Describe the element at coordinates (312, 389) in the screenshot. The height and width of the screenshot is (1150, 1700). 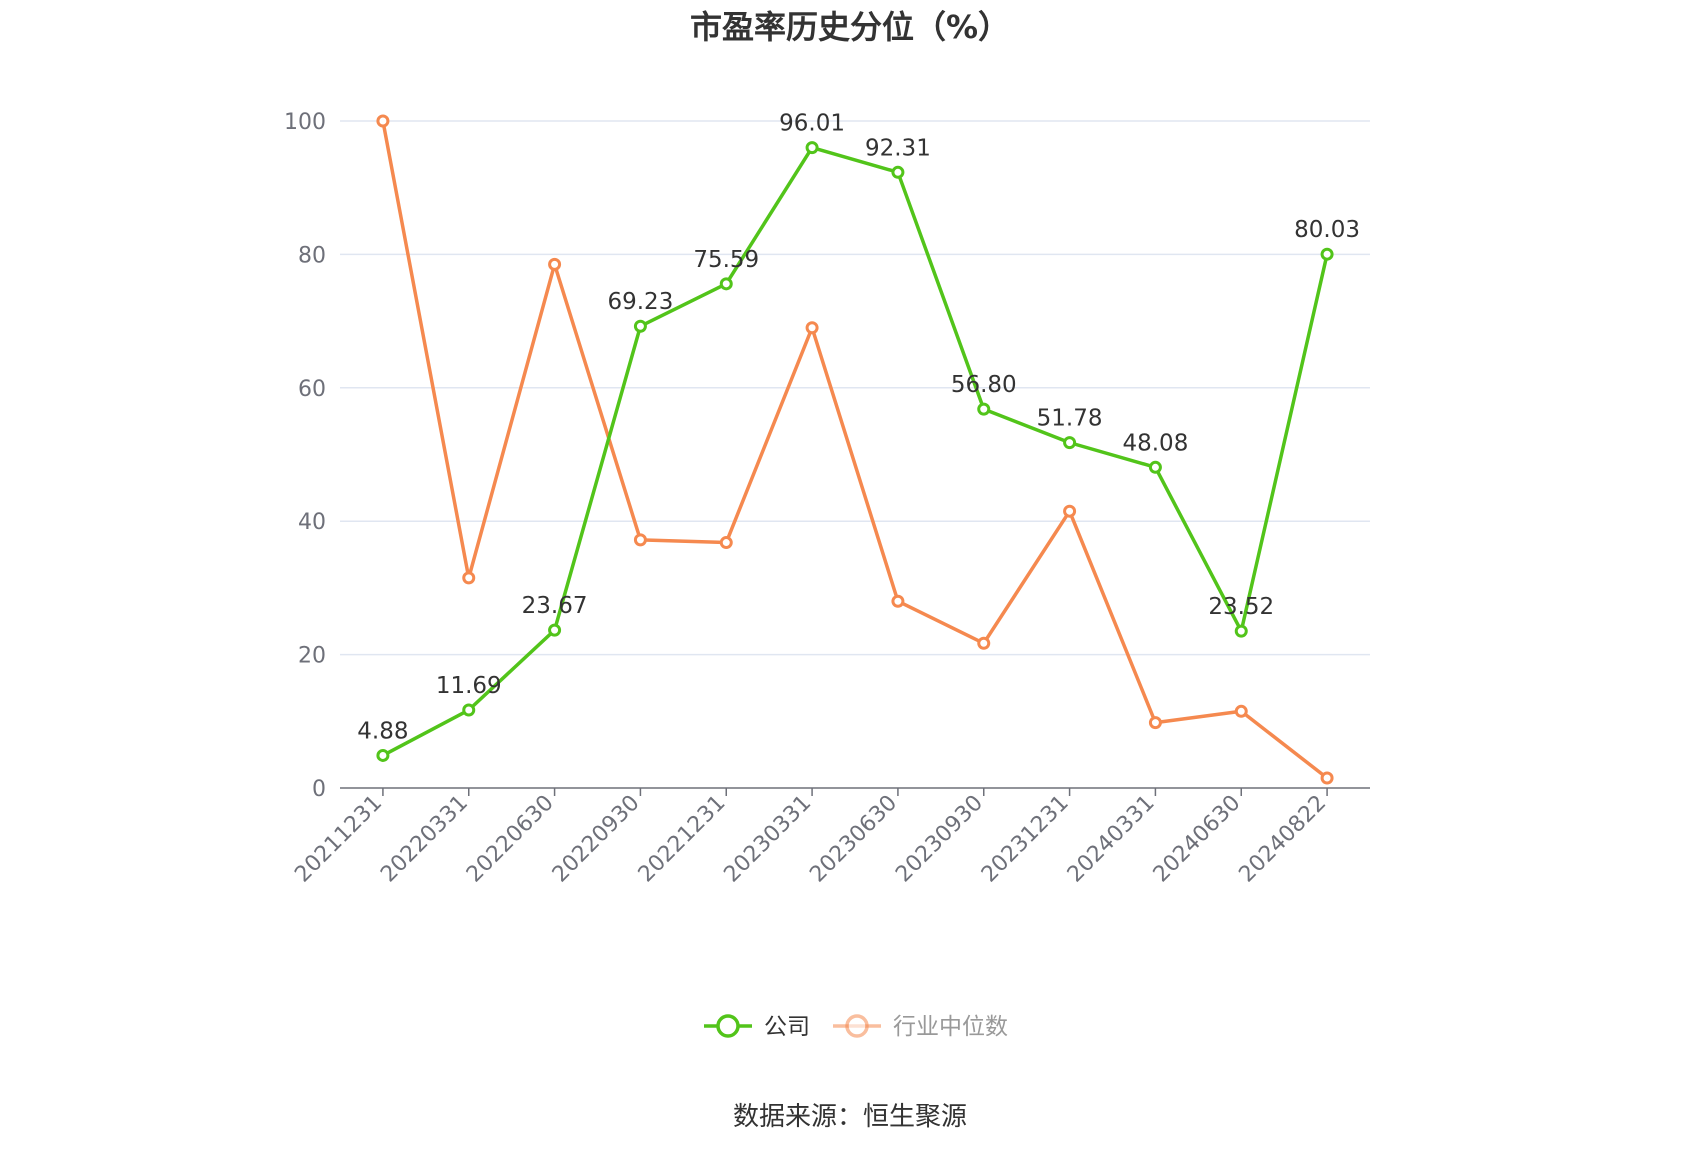
I see `y-tick-label: 60` at that location.